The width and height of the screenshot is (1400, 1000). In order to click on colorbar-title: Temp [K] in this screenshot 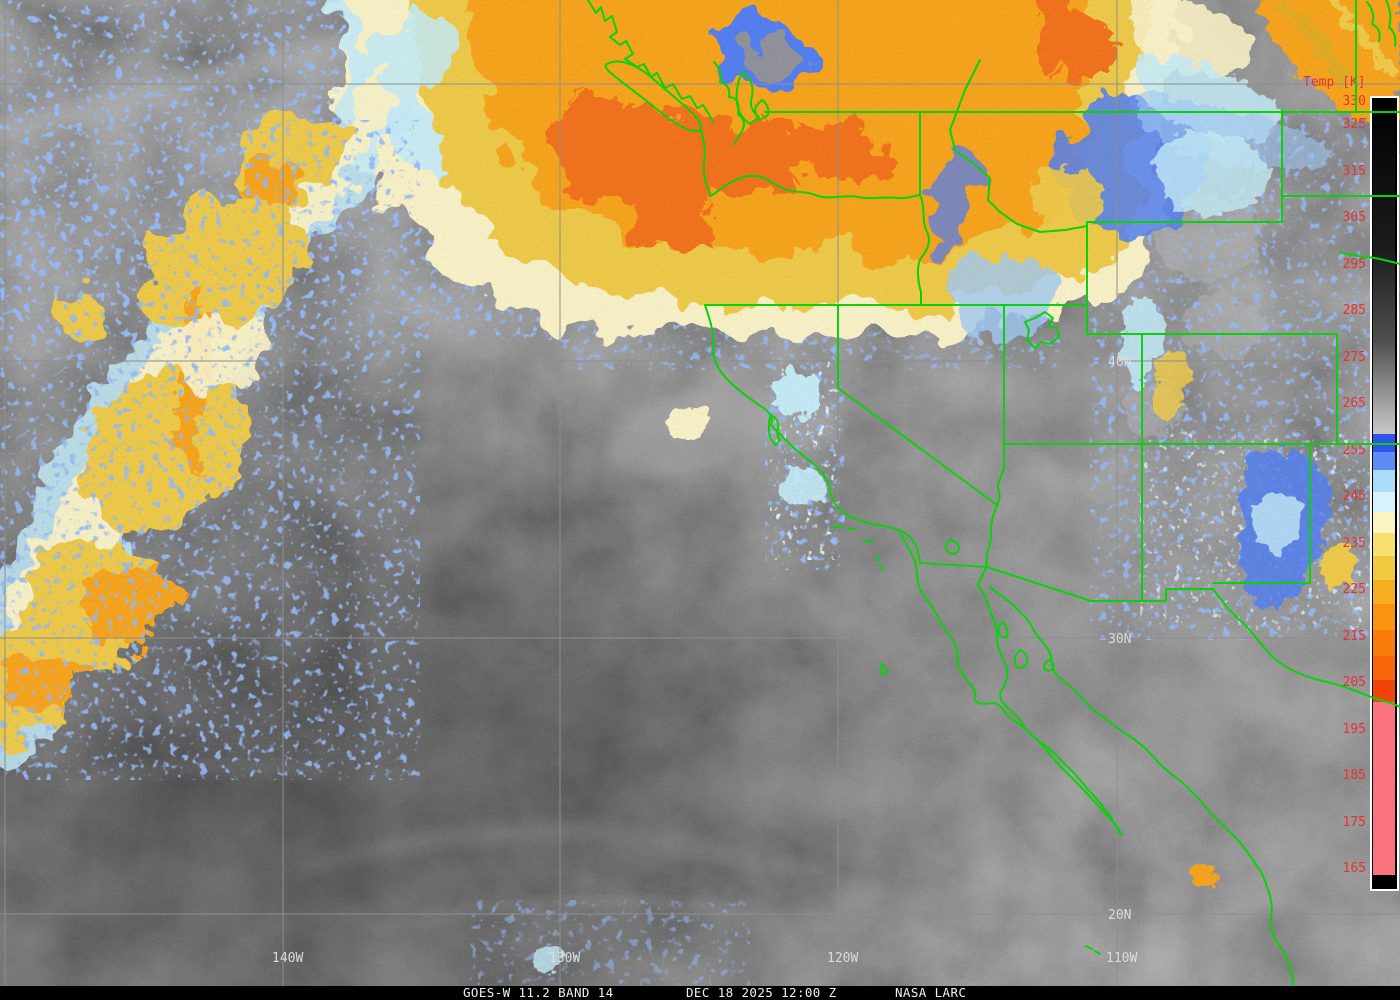, I will do `click(1334, 82)`.